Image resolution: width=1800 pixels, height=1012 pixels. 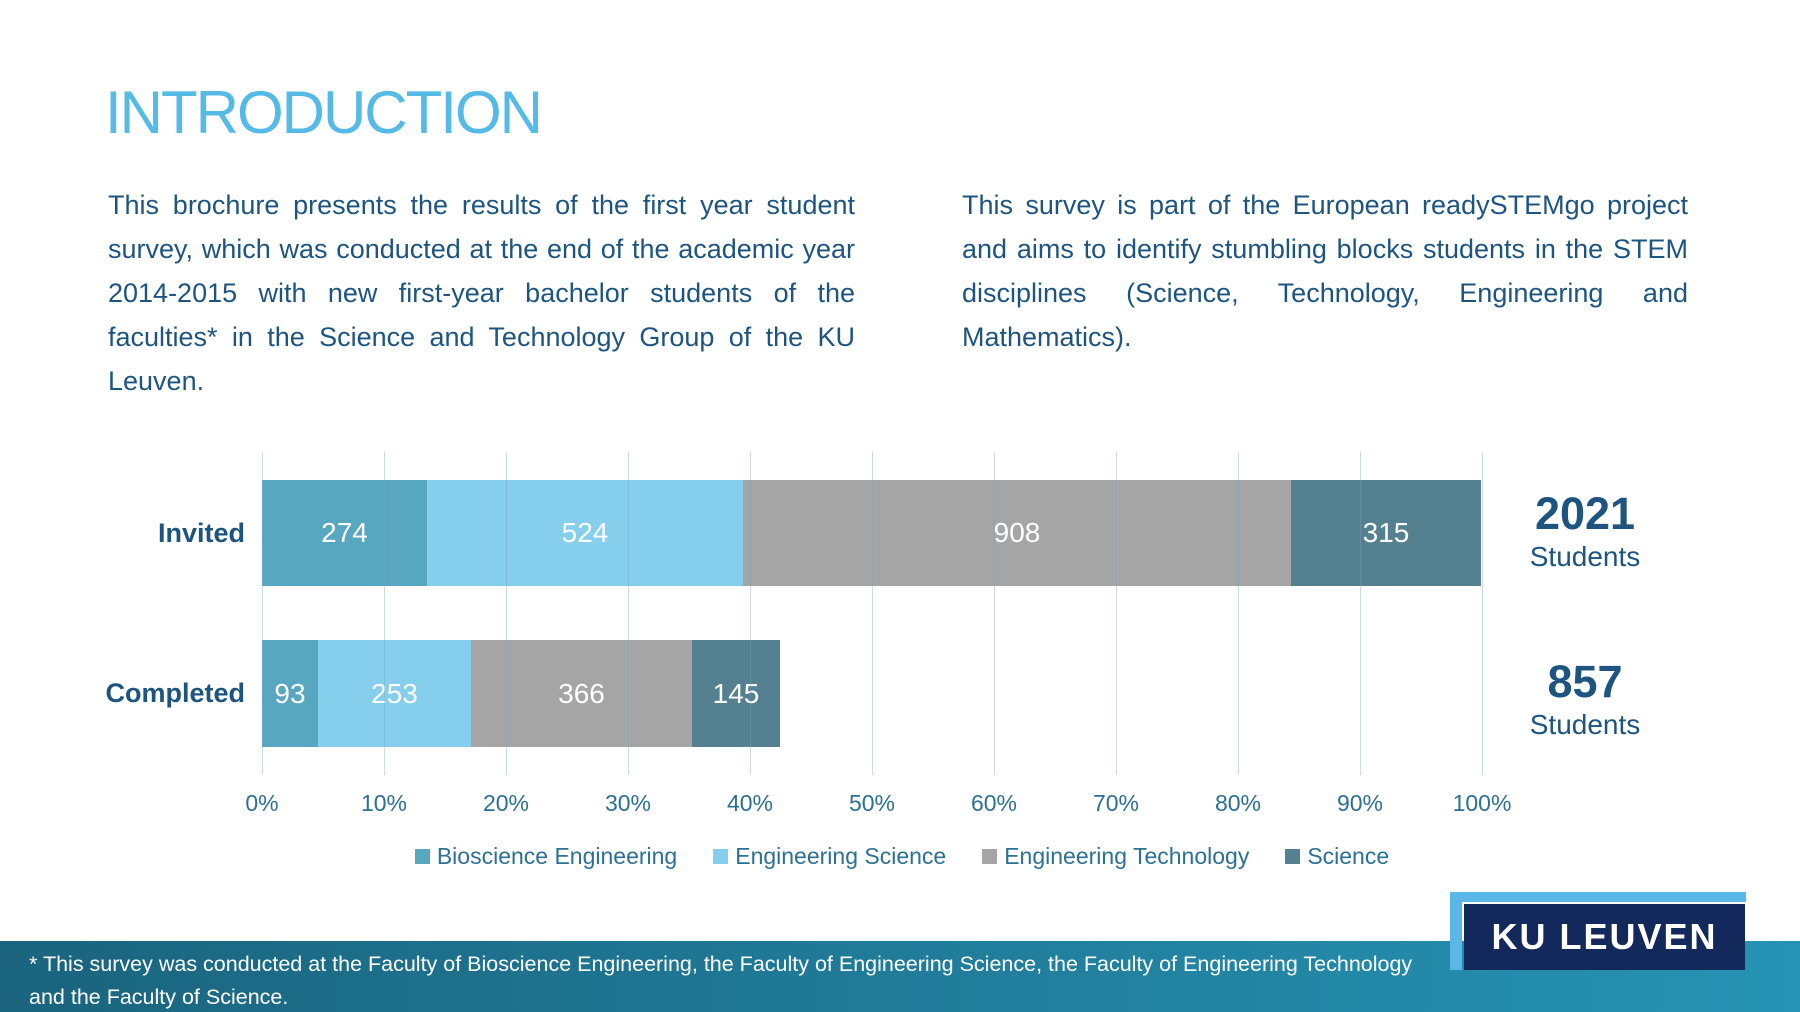 I want to click on legend-item: Bioscience Engineering, so click(x=546, y=856).